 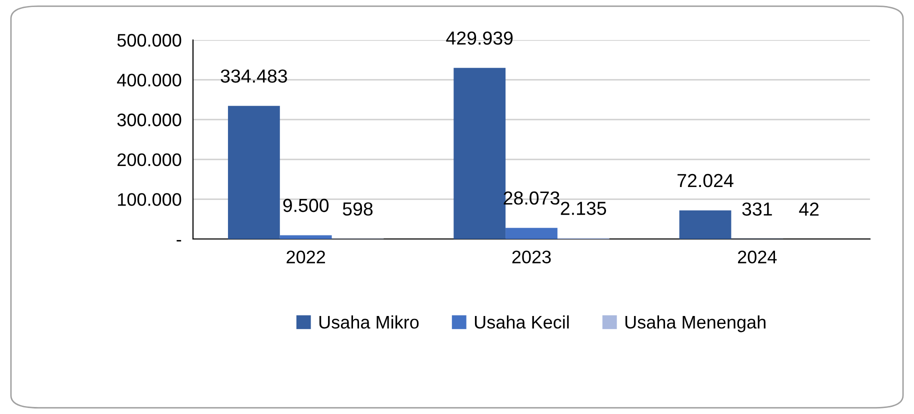 What do you see at coordinates (150, 199) in the screenshot?
I see `y-tick-label: 100.000` at bounding box center [150, 199].